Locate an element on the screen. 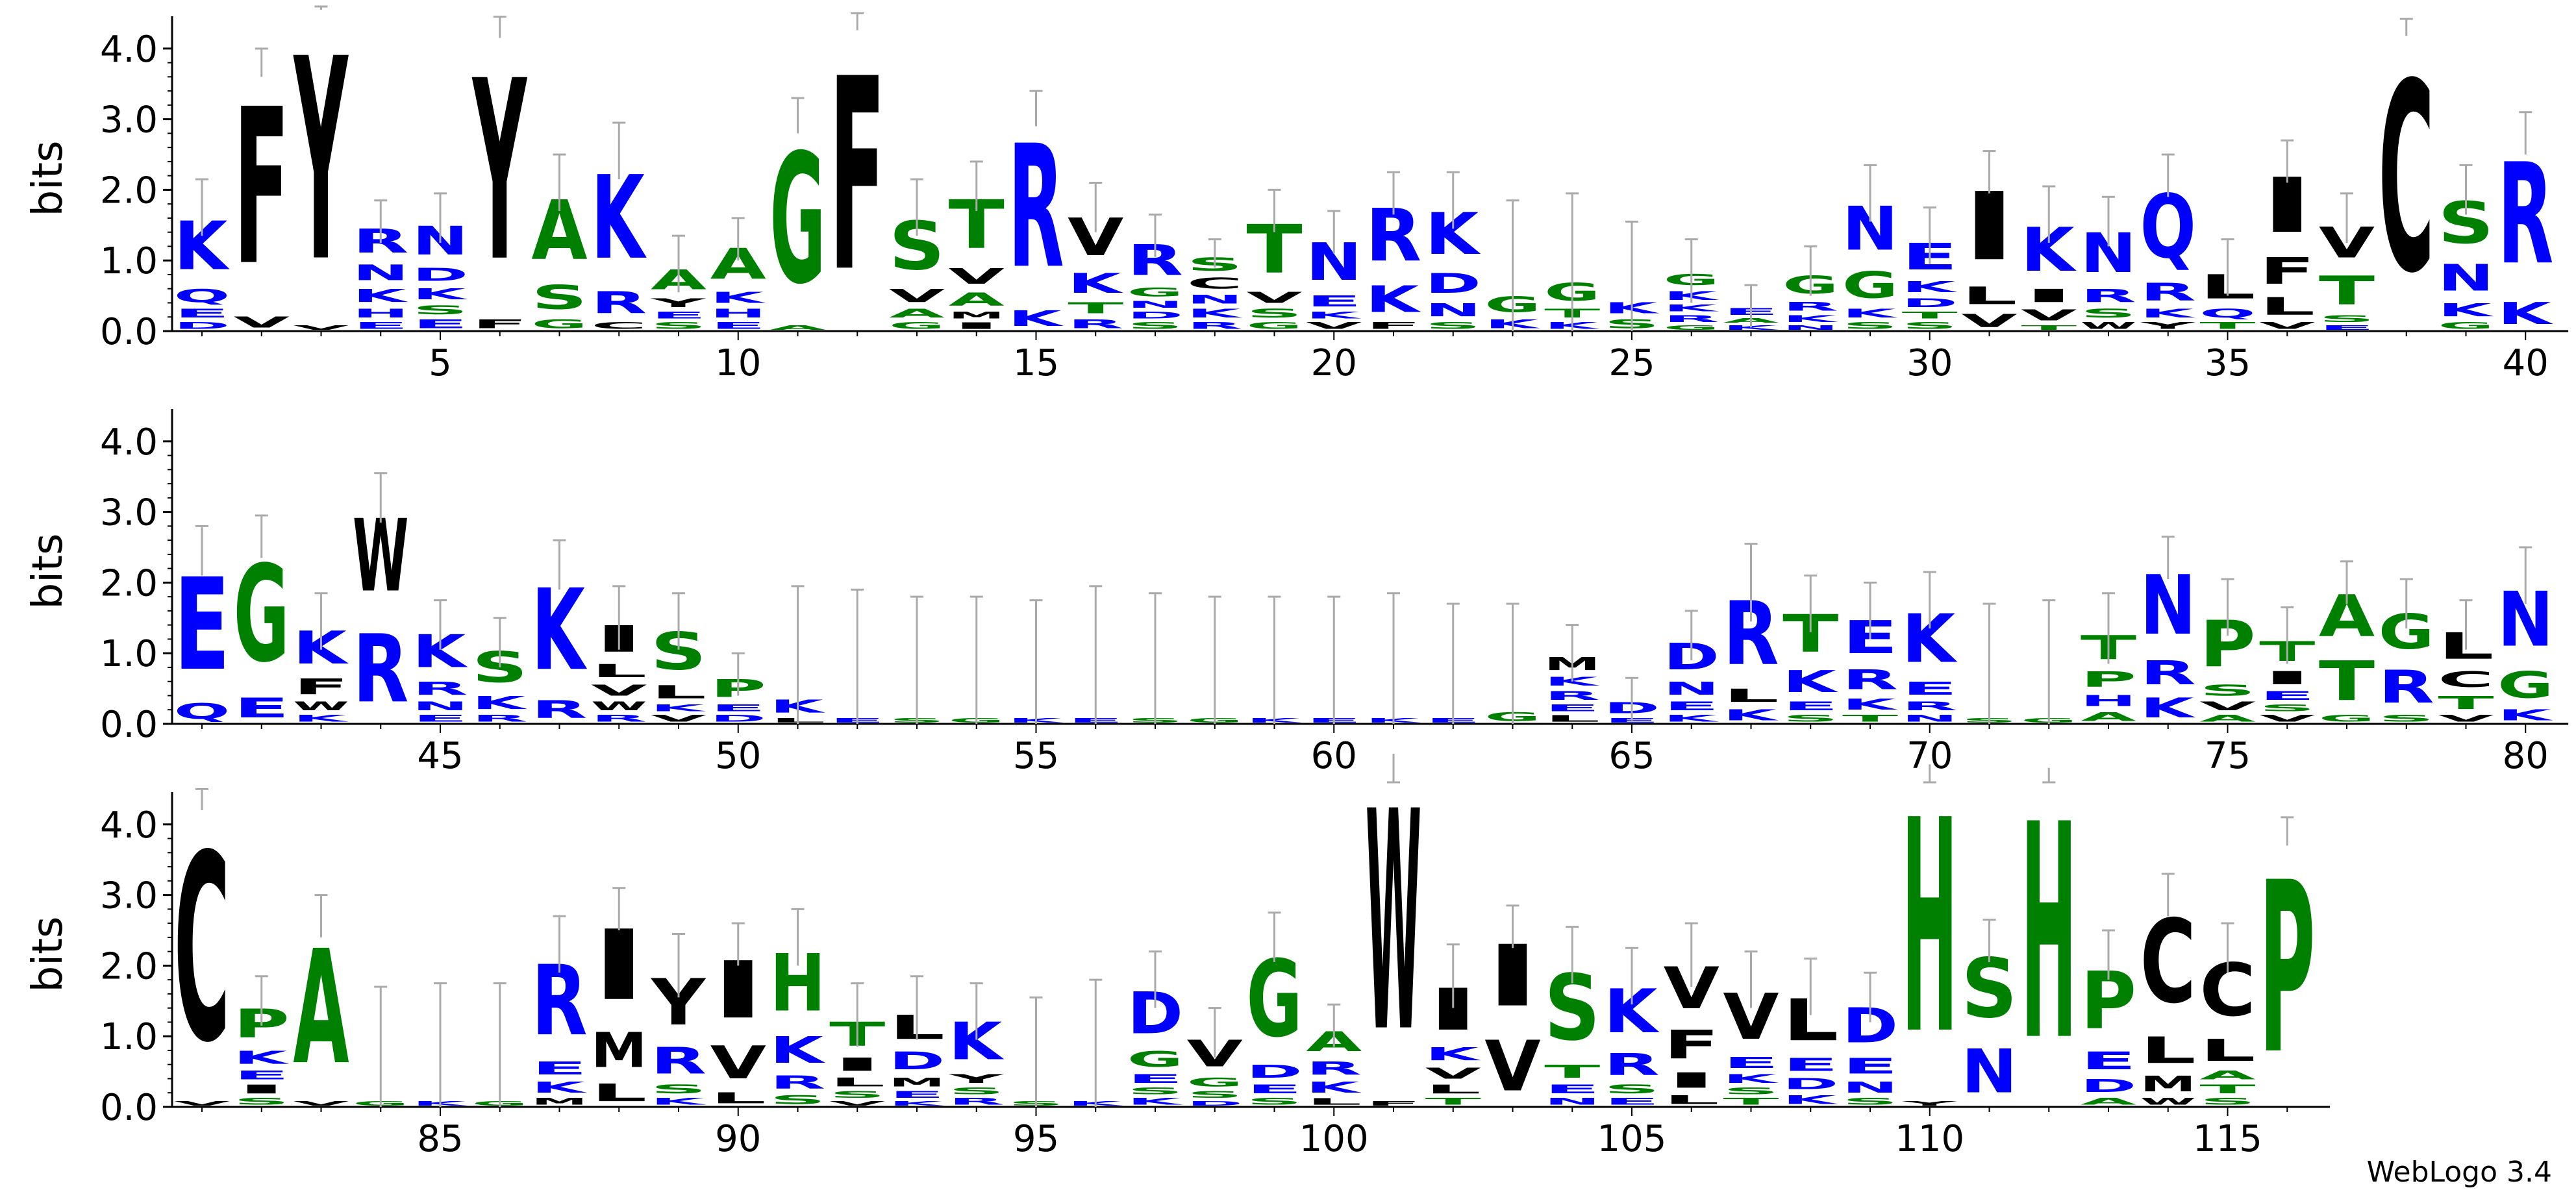 The width and height of the screenshot is (2576, 1190). position-7: GSA is located at coordinates (559, 242).